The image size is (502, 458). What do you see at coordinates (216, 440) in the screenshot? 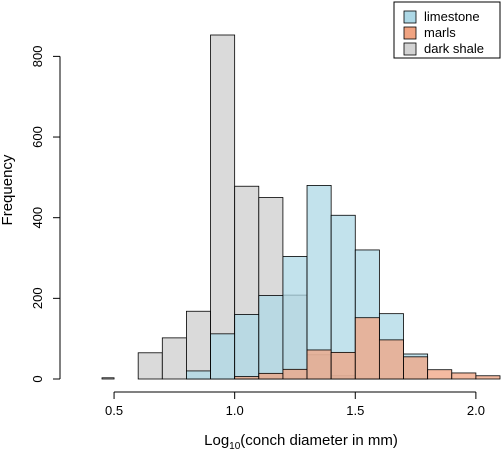
I see `x-axis-title-main: Log` at bounding box center [216, 440].